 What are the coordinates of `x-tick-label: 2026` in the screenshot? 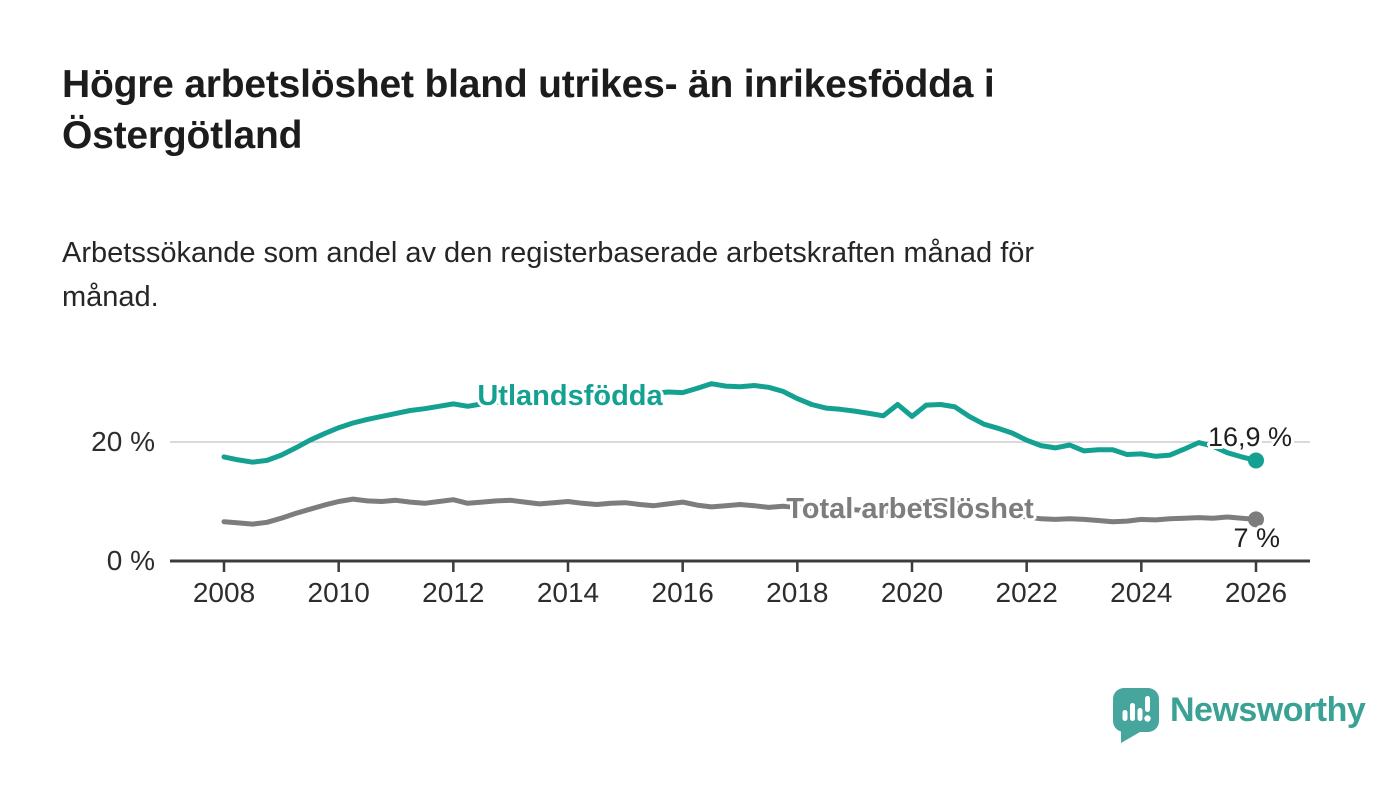 It's located at (1256, 592).